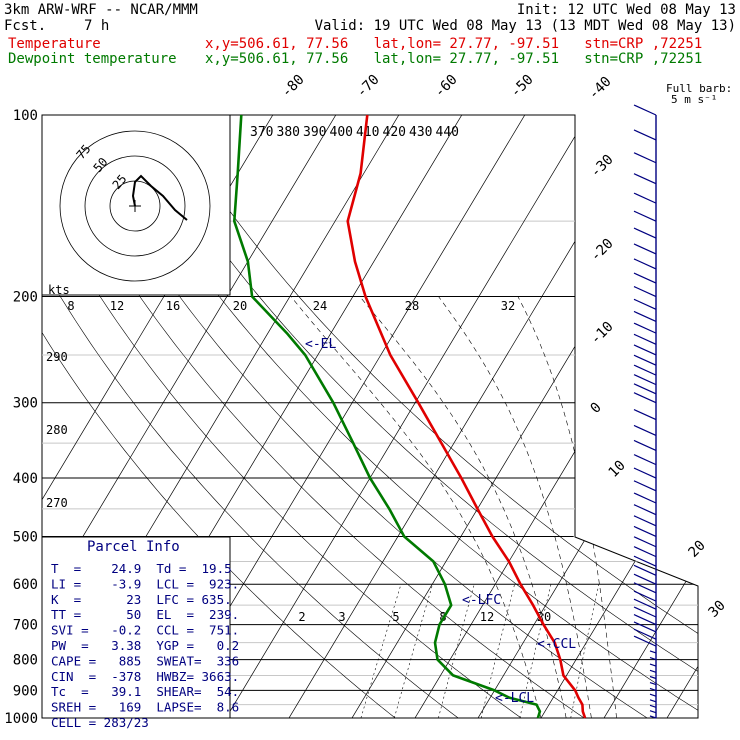 The image size is (740, 740). Describe the element at coordinates (626, 10) in the screenshot. I see `init-time: Init: 12 UTC Wed 08 May 13` at that location.